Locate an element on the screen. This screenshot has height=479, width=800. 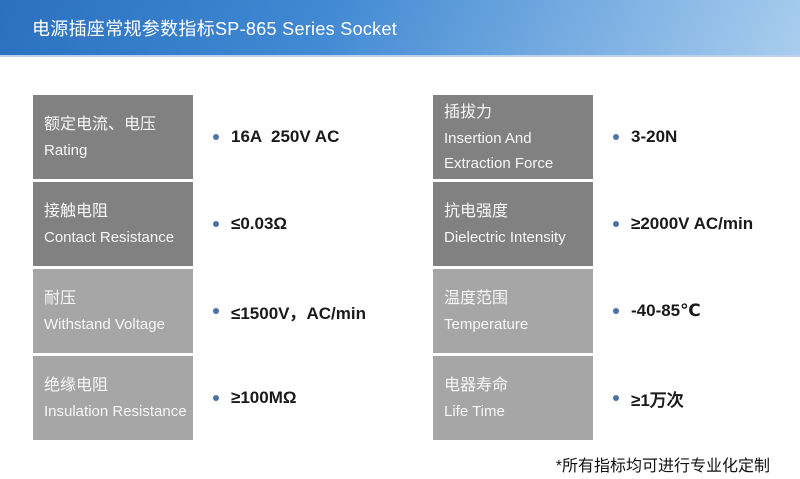
spec-label-zh: 温度范围 is located at coordinates (476, 298).